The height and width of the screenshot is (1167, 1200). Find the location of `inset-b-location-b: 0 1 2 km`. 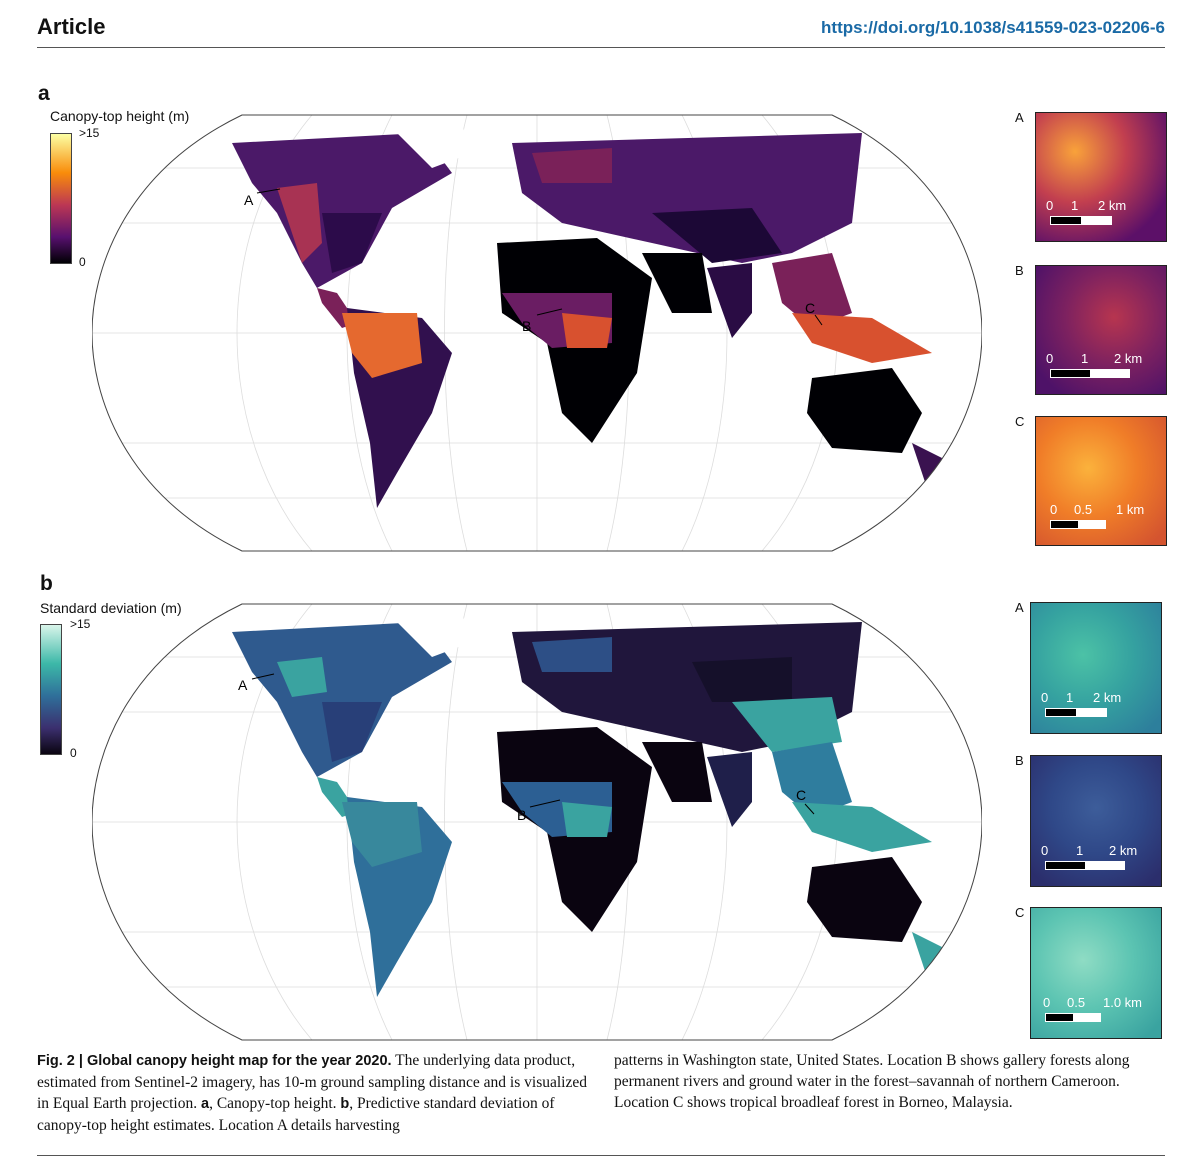

inset-b-location-b: 0 1 2 km is located at coordinates (1096, 821).